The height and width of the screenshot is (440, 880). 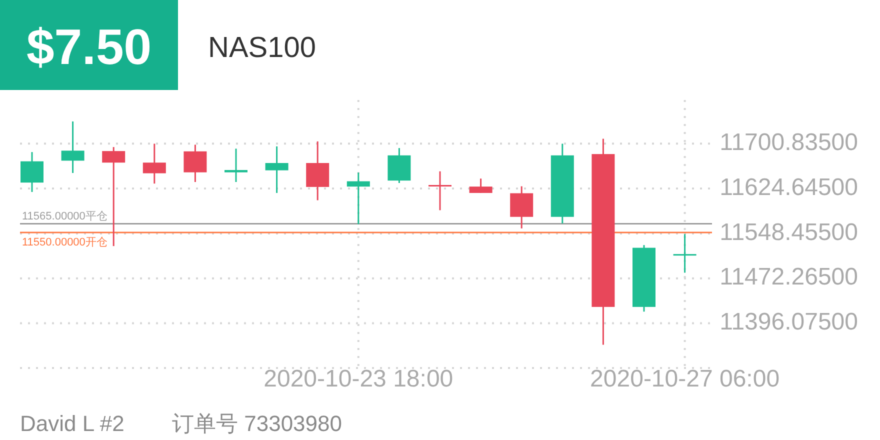 What do you see at coordinates (789, 187) in the screenshot?
I see `y-tick-label: 11624.64500` at bounding box center [789, 187].